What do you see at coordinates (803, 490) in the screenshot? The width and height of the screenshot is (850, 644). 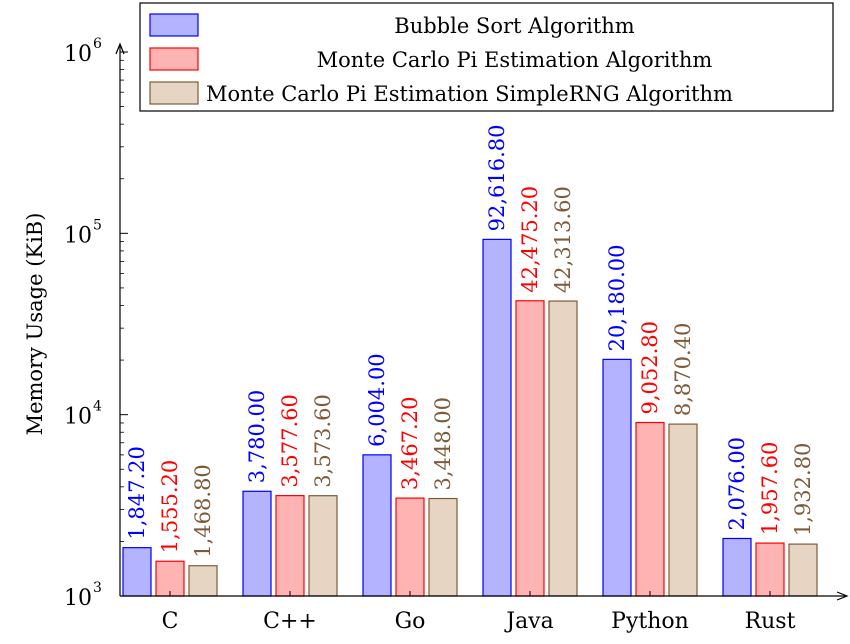 I see `bar-value-label: 1,932.80` at bounding box center [803, 490].